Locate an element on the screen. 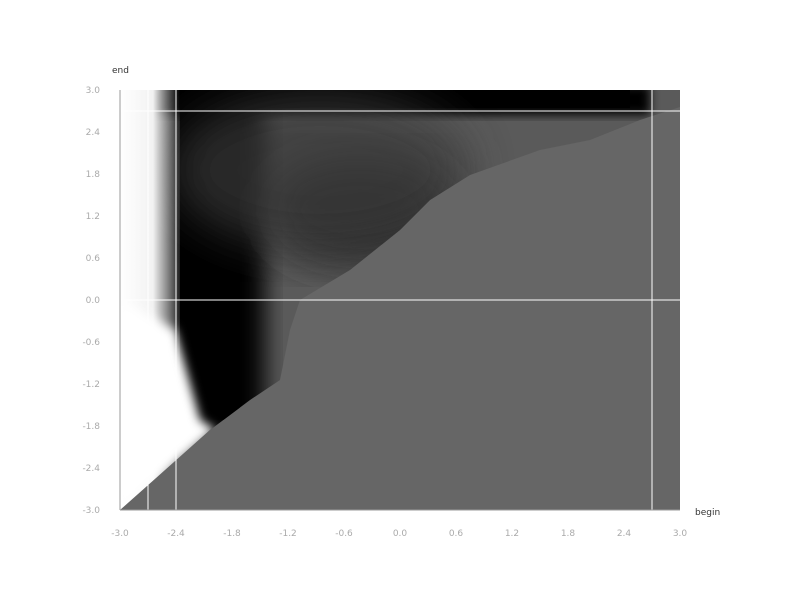  dark-blob-wide is located at coordinates (320, 170).